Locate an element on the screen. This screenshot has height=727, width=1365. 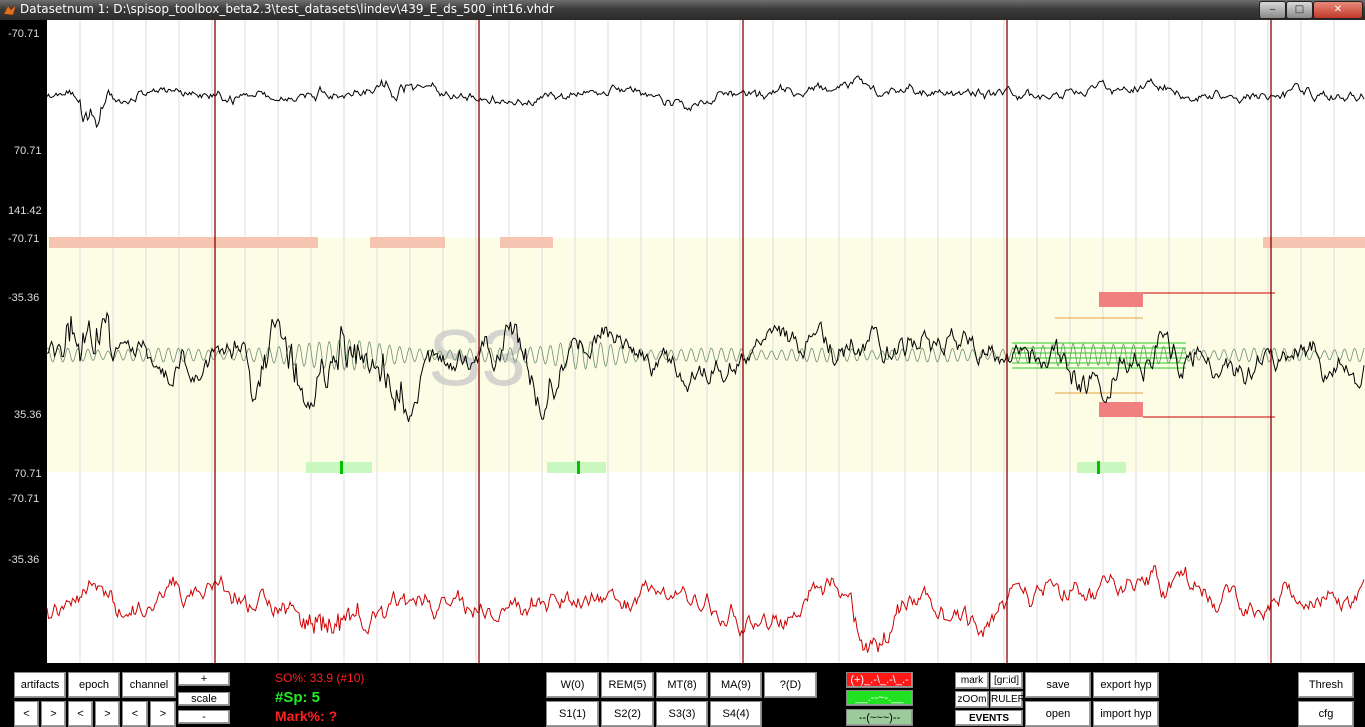
grid-button: [gr:id] is located at coordinates (1006, 680).